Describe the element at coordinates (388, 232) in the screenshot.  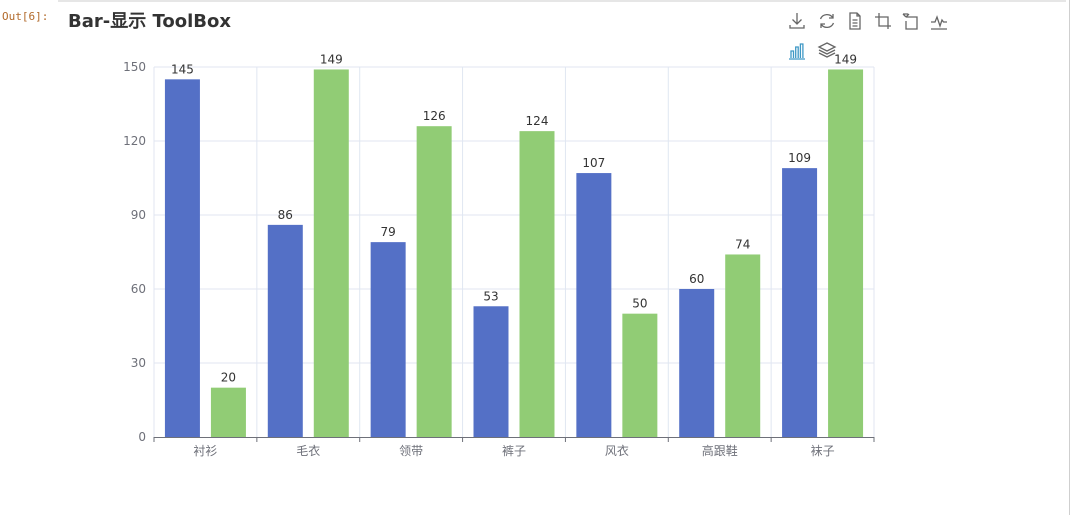
I see `data-label: 79` at that location.